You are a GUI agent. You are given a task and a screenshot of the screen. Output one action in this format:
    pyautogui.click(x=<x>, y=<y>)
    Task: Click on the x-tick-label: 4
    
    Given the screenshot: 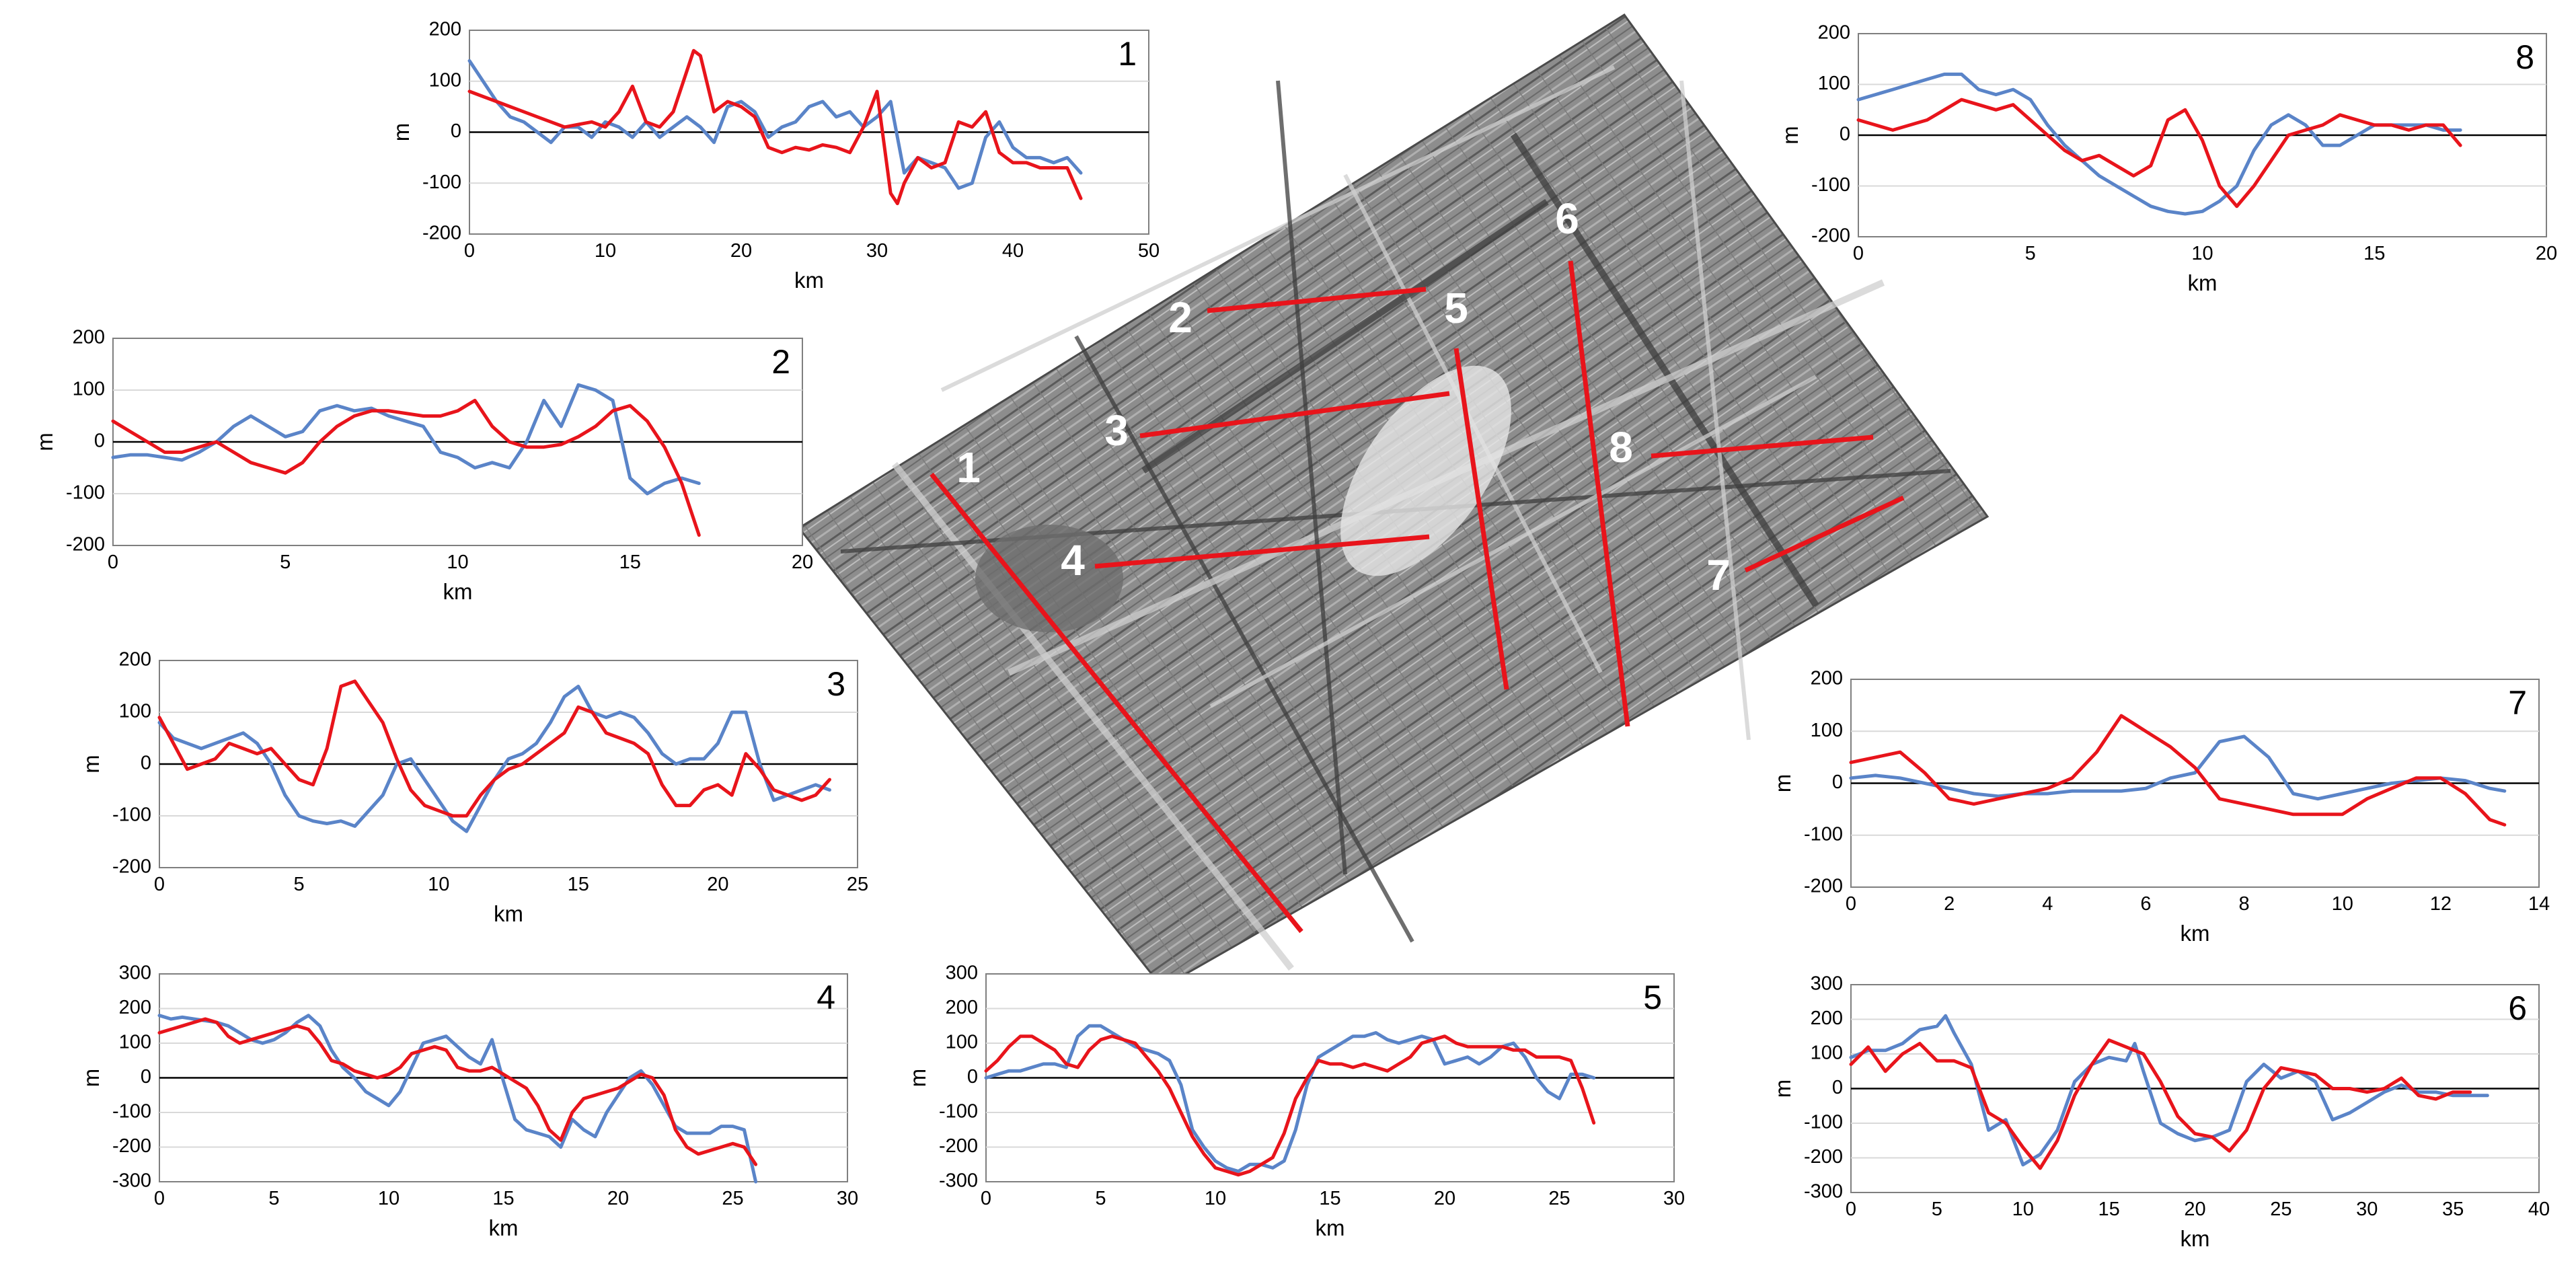 What is the action you would take?
    pyautogui.click(x=2047, y=904)
    